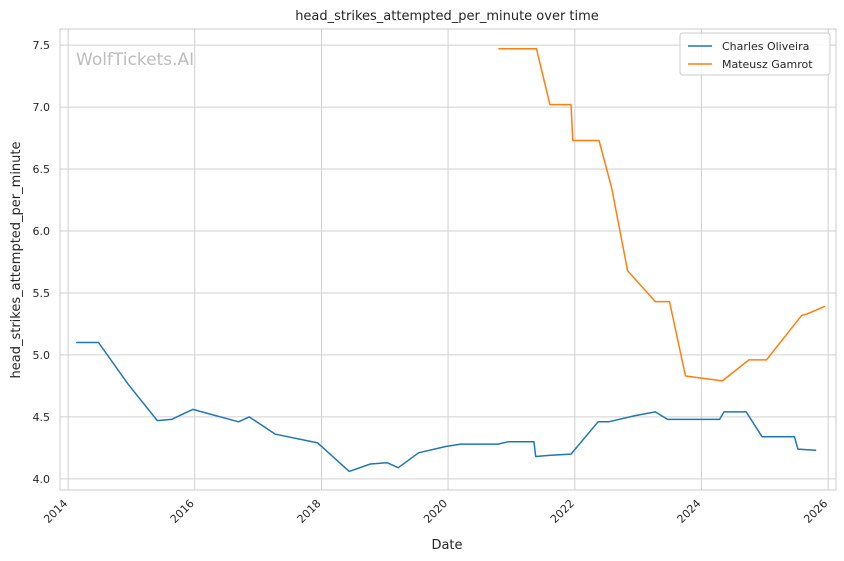 The image size is (844, 561). What do you see at coordinates (42, 169) in the screenshot?
I see `y-tick-label-6-5: 6.5` at bounding box center [42, 169].